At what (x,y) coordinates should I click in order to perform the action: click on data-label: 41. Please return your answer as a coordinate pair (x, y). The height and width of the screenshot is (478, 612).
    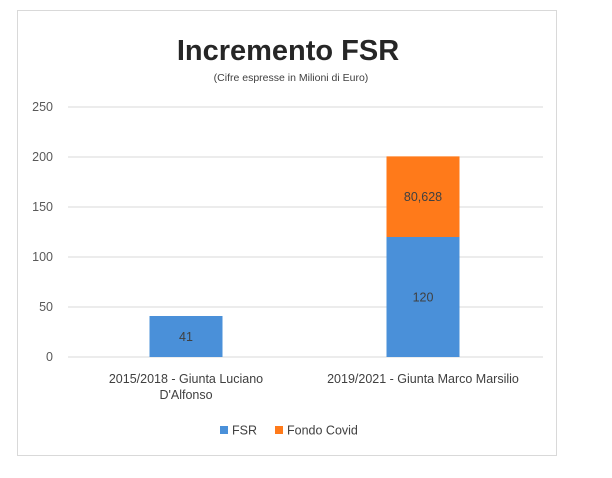
    Looking at the image, I should click on (186, 337).